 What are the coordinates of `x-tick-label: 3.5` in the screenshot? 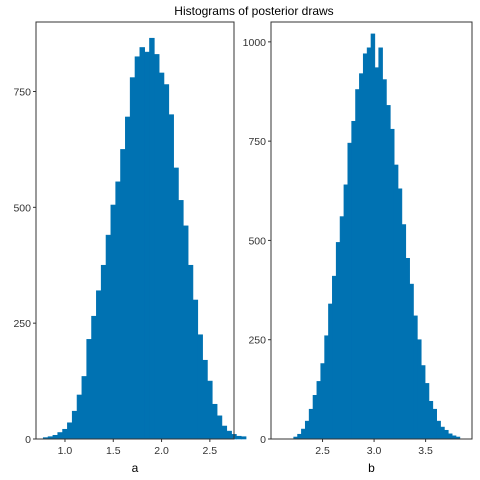 It's located at (425, 451).